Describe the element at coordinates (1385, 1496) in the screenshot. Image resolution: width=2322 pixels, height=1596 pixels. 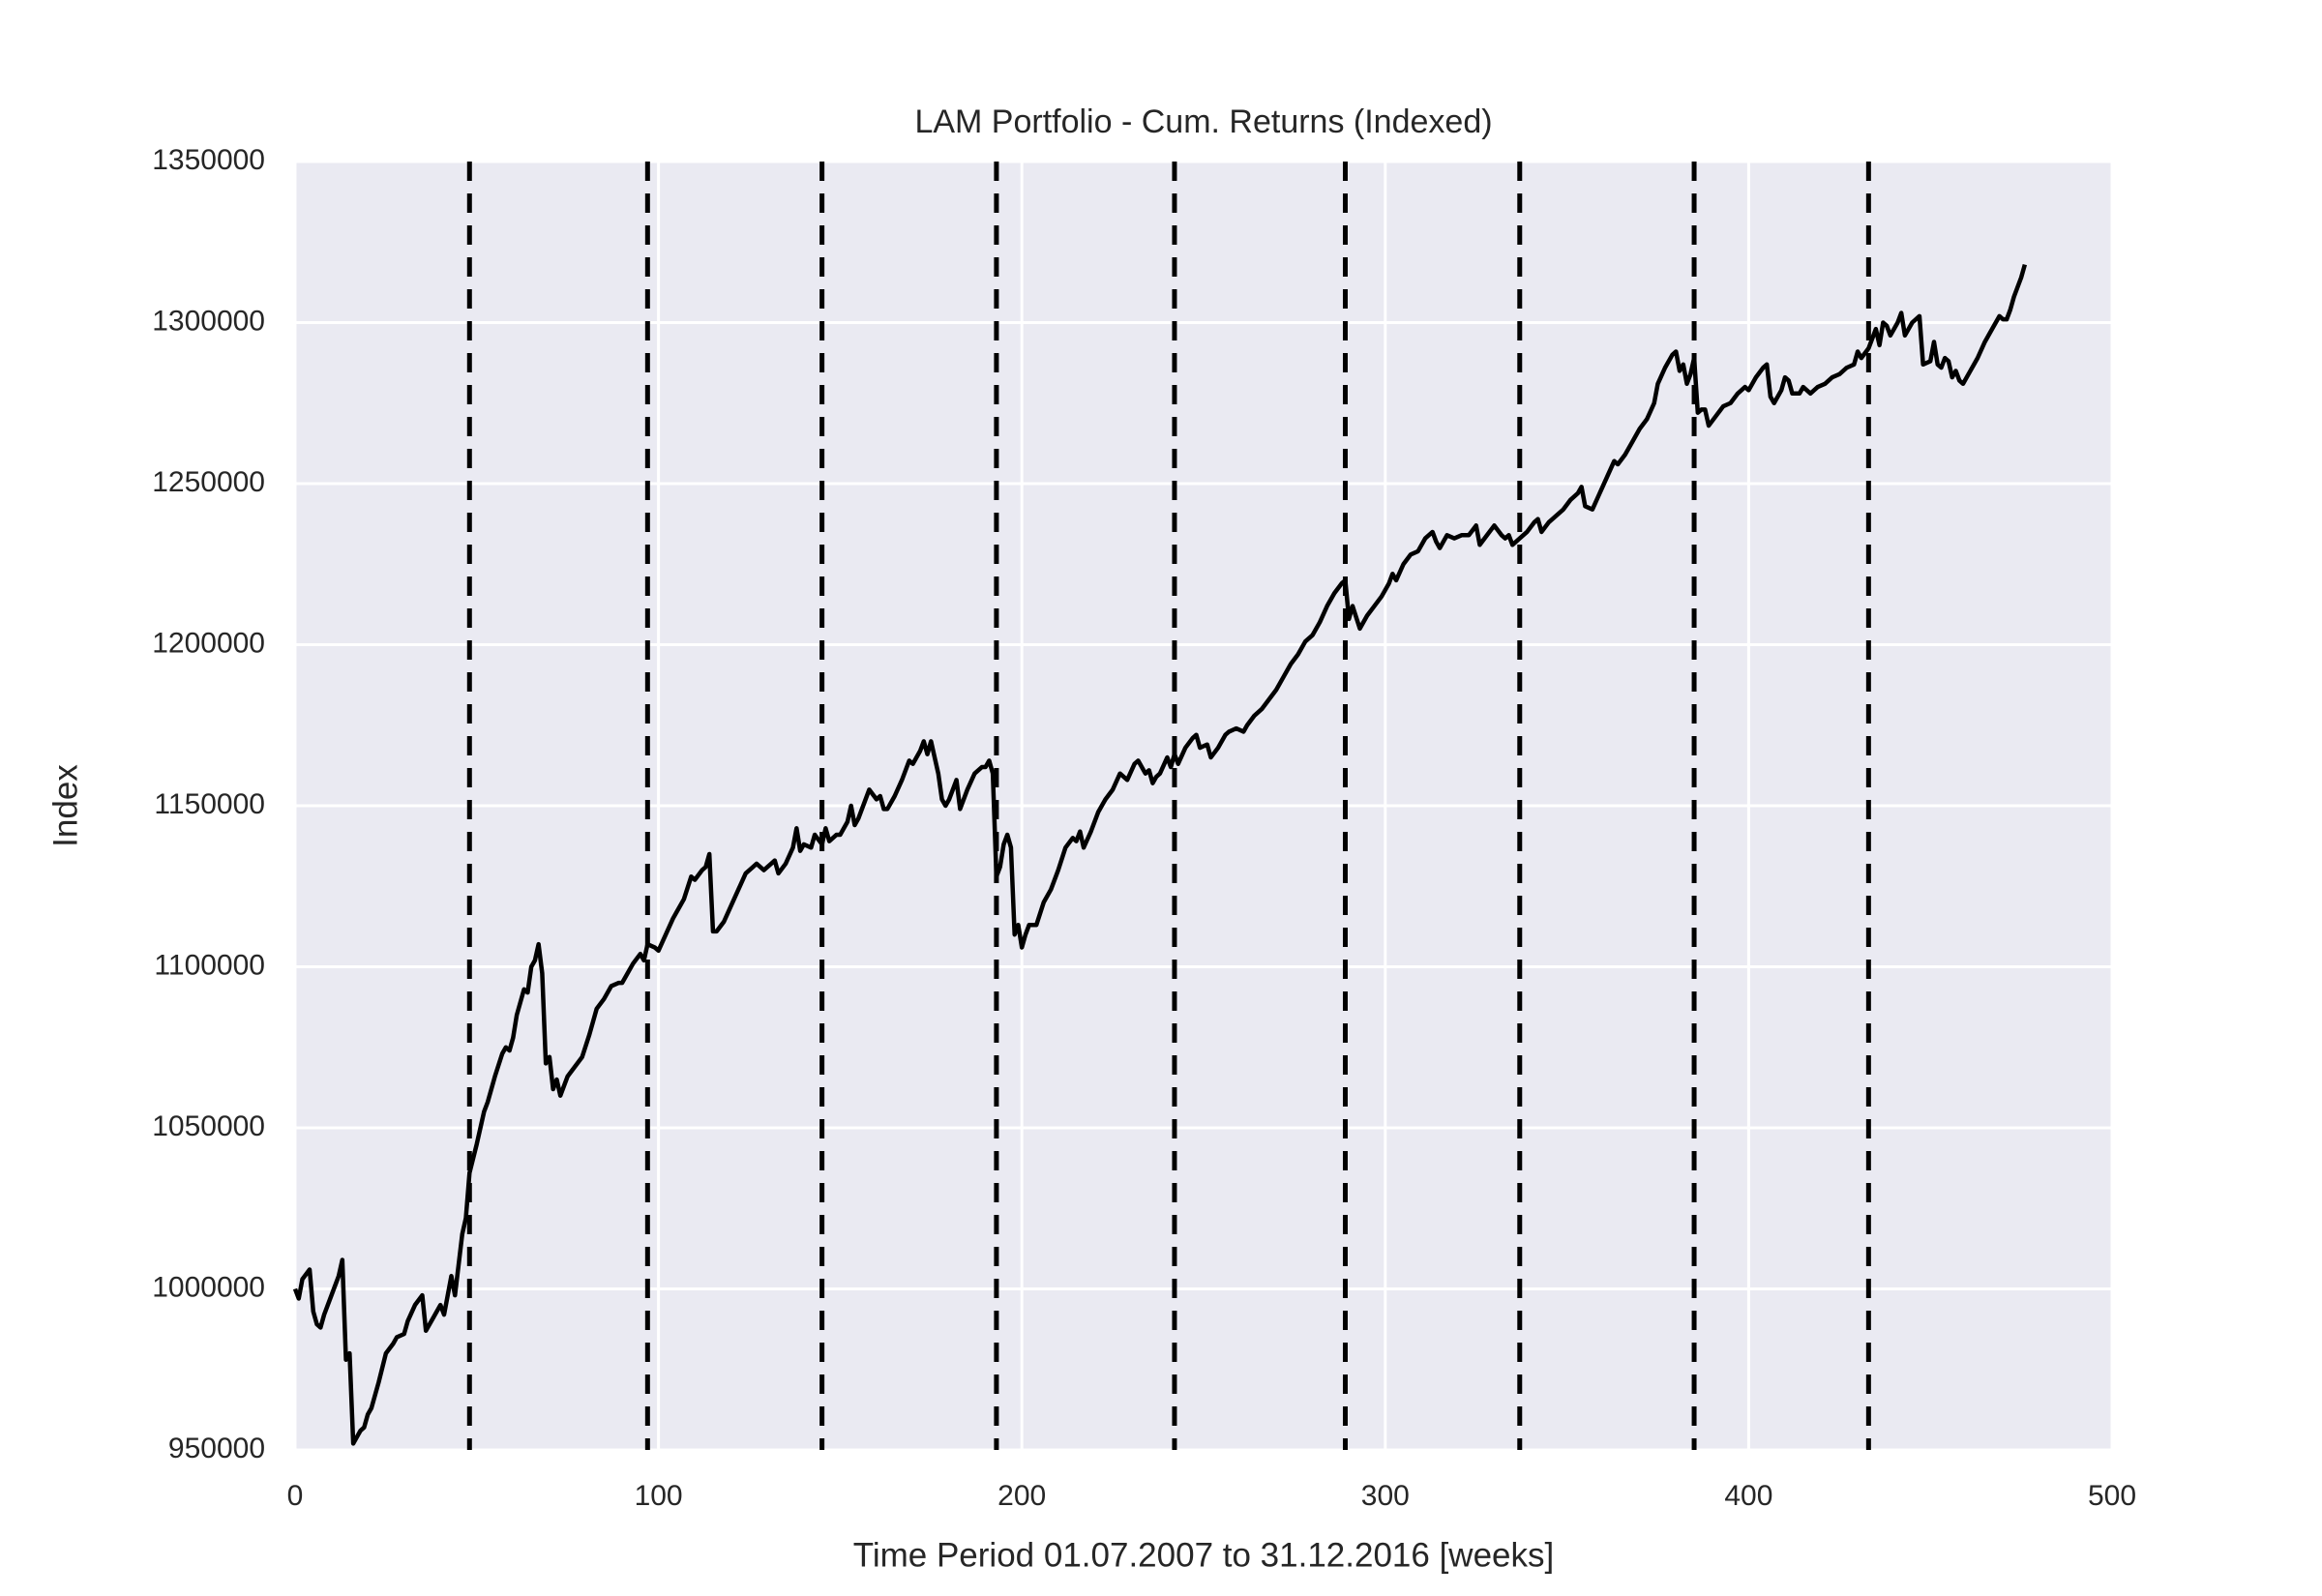
I see `x-tick-label: 300` at that location.